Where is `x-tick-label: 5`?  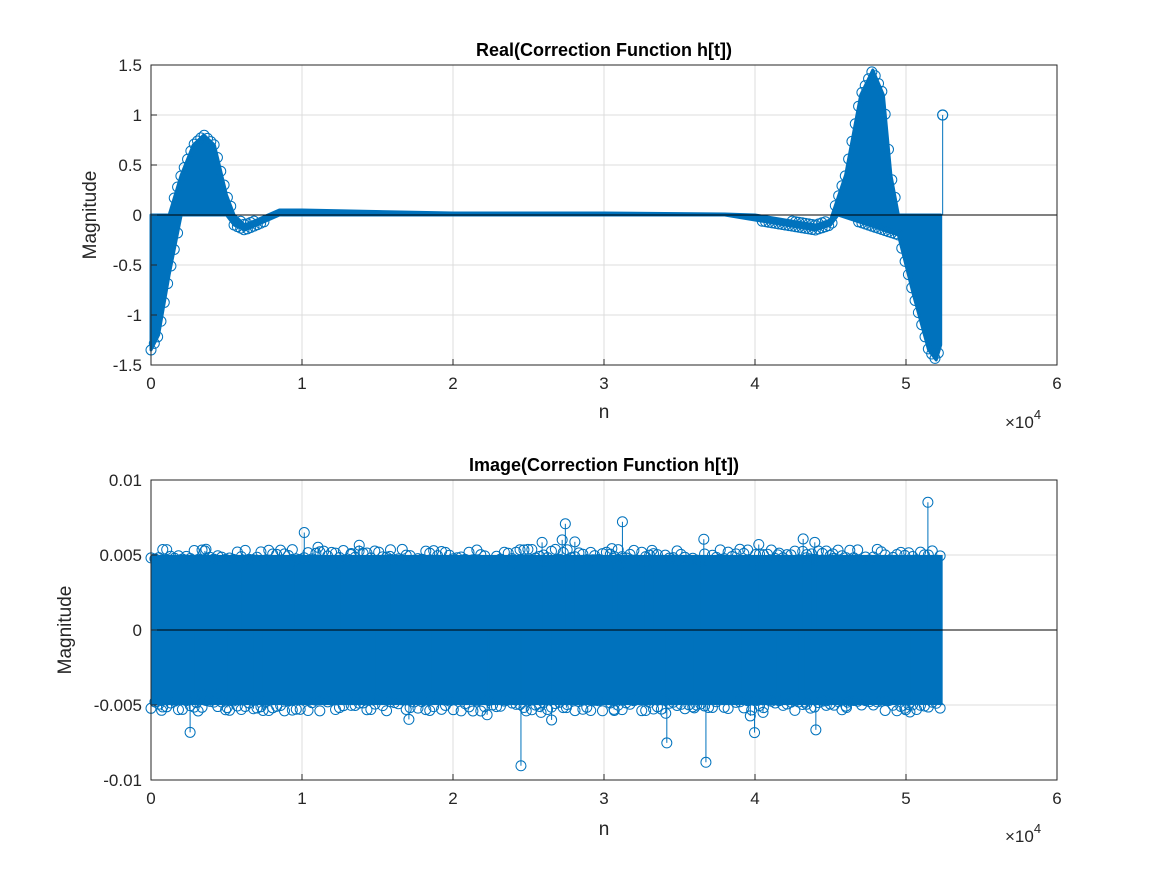 x-tick-label: 5 is located at coordinates (905, 798).